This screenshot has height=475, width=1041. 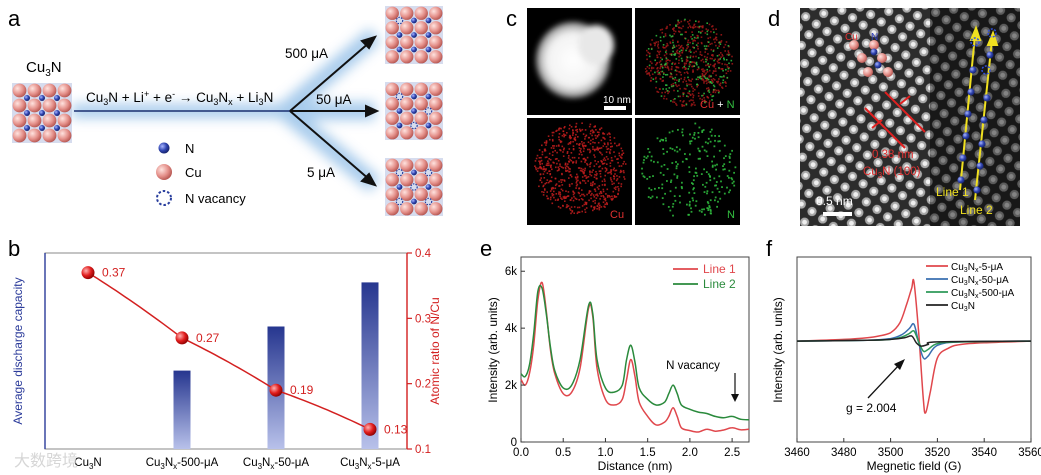 What do you see at coordinates (914, 341) in the screenshot?
I see `series-line` at bounding box center [914, 341].